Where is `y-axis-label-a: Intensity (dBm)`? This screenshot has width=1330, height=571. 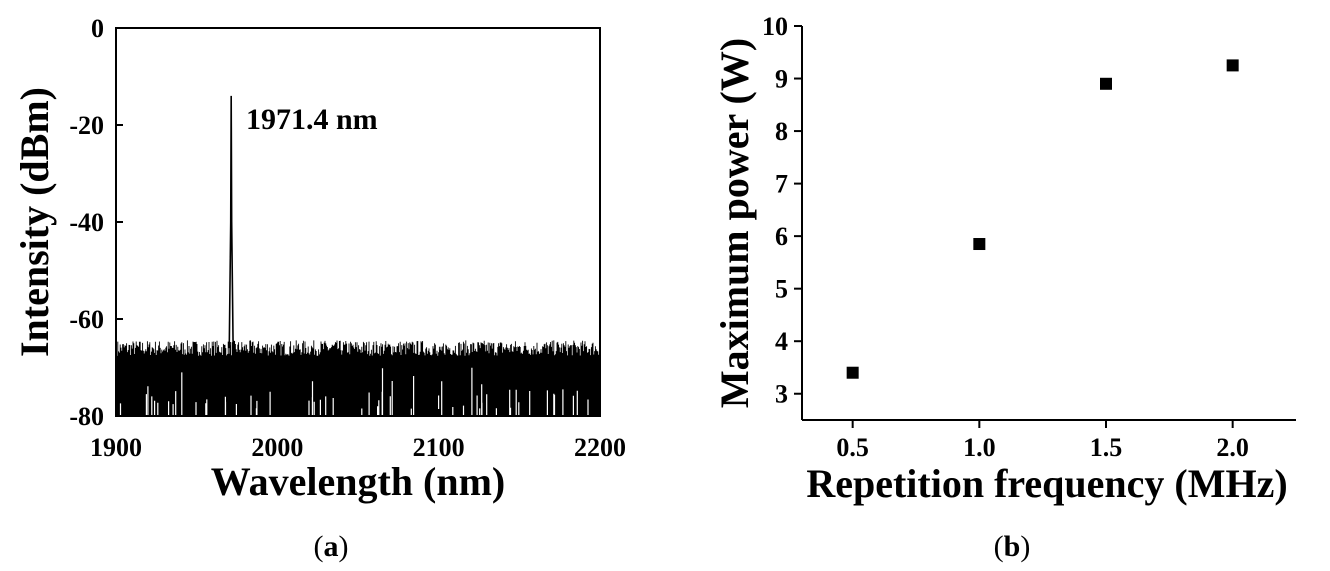 y-axis-label-a: Intensity (dBm) is located at coordinates (34, 222).